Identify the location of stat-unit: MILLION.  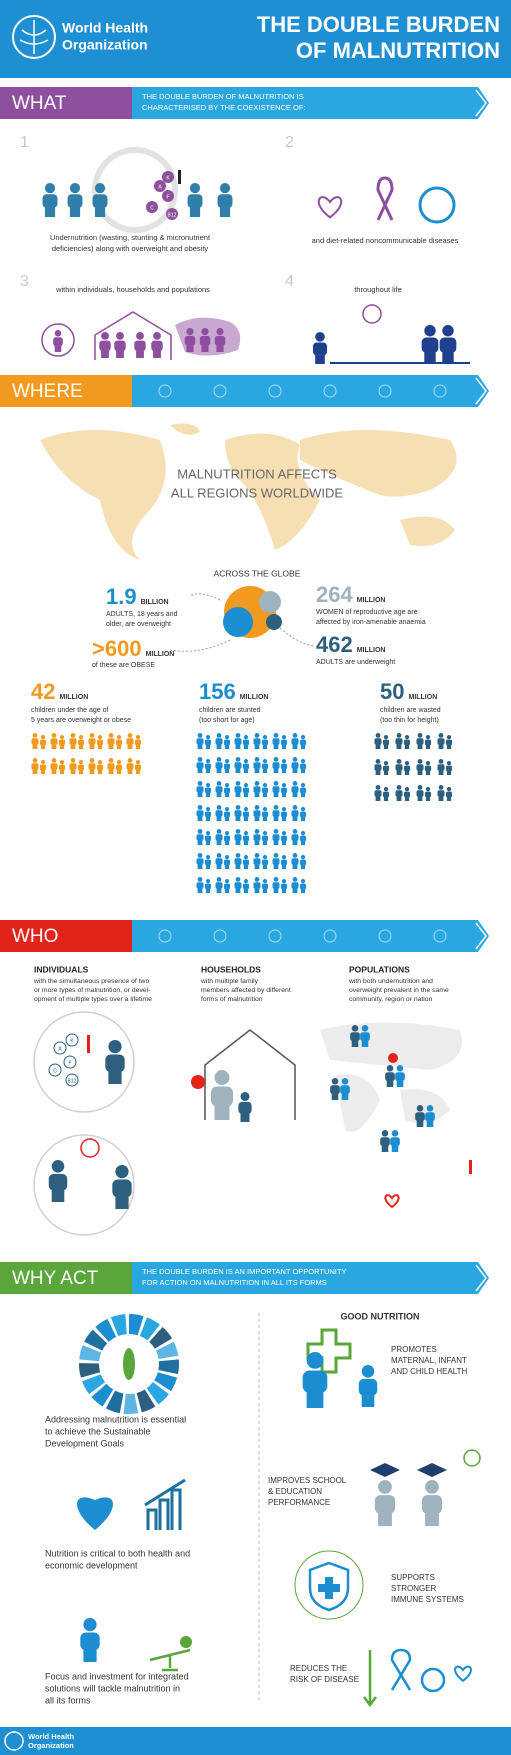
(160, 654).